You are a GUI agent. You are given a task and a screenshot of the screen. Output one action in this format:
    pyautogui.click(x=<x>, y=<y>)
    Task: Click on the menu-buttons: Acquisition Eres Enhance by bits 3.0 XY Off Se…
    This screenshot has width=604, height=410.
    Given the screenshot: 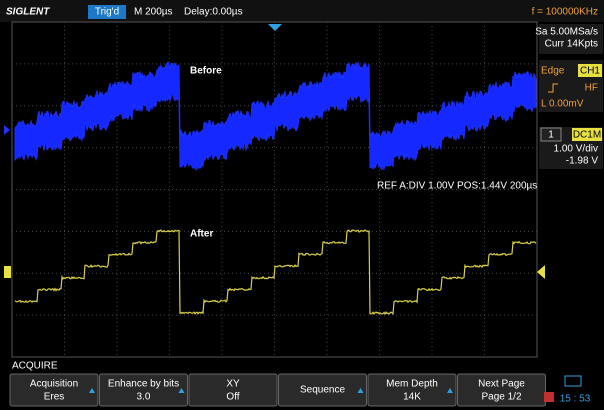 What is the action you would take?
    pyautogui.click(x=277, y=390)
    